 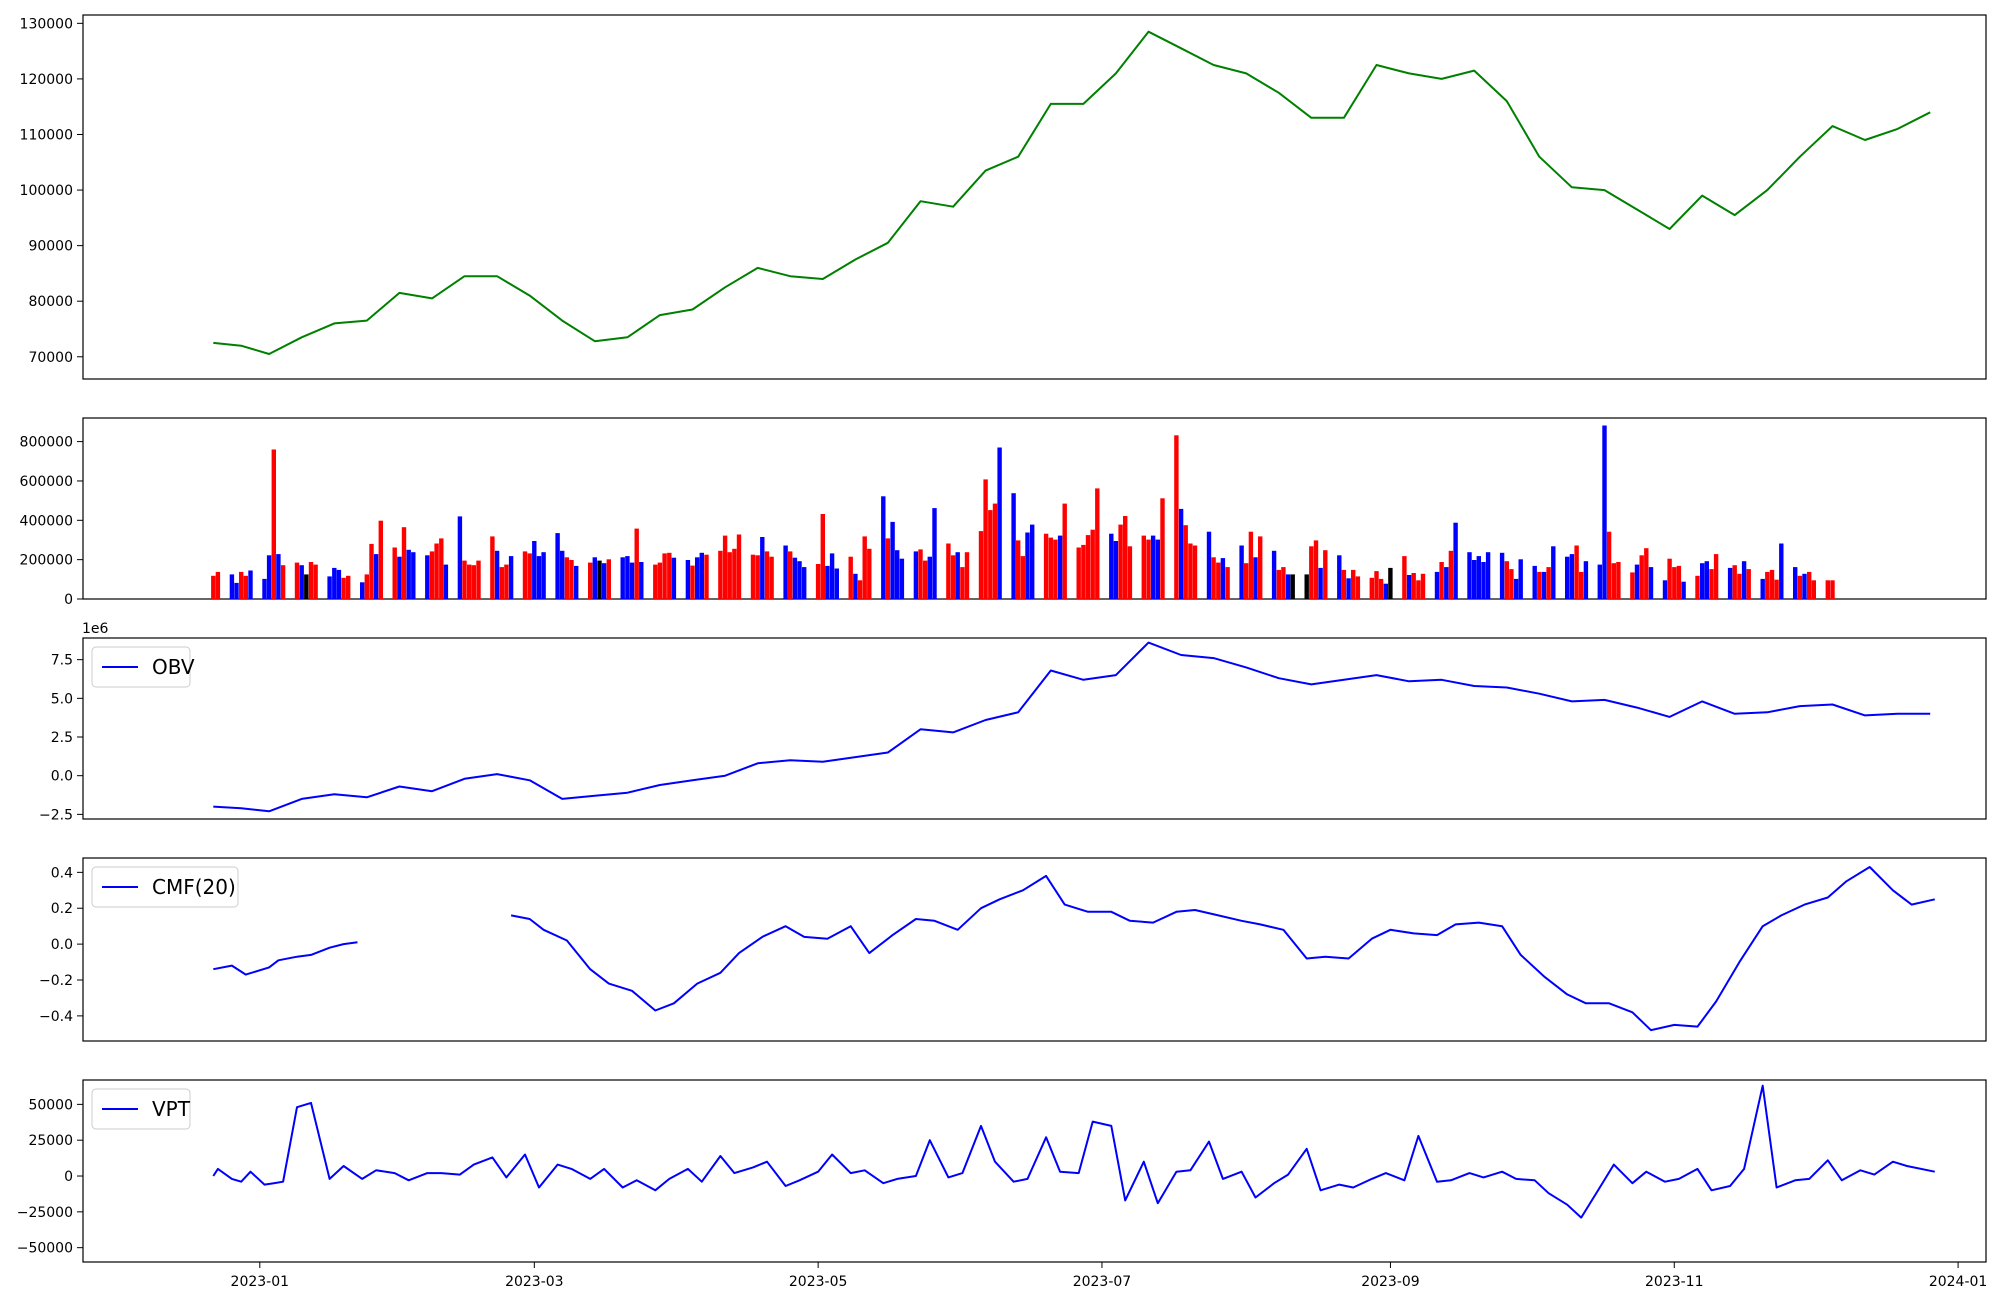 What do you see at coordinates (534, 1282) in the screenshot?
I see `x-tick-label: 2023-03` at bounding box center [534, 1282].